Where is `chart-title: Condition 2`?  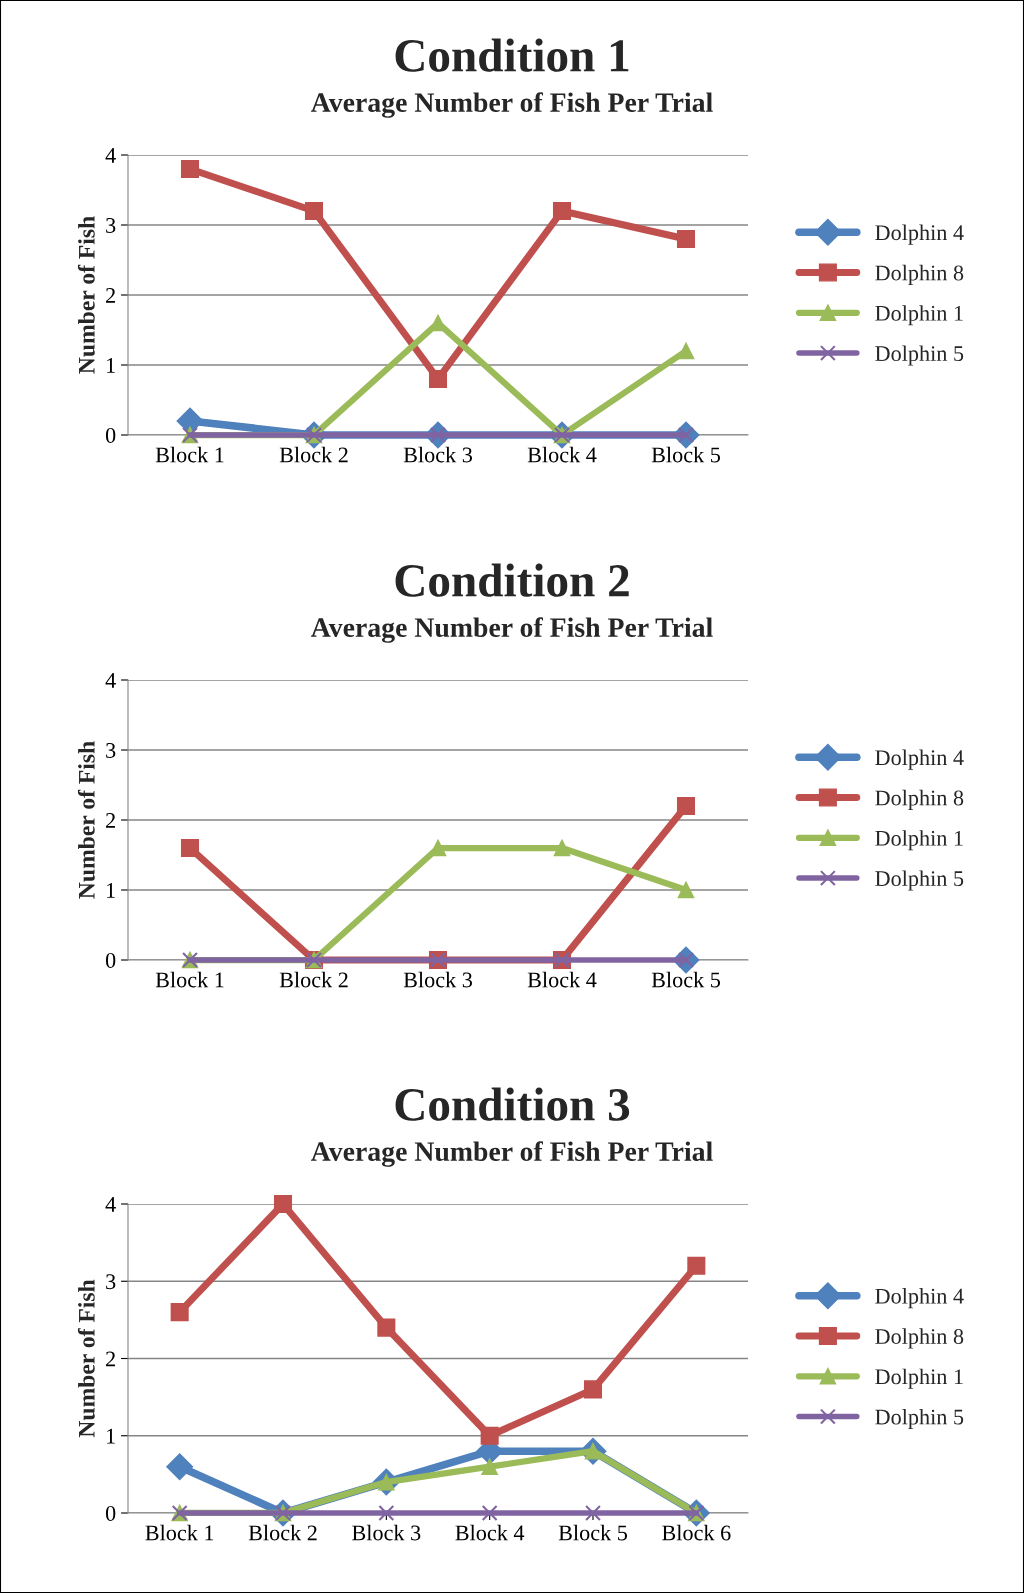
chart-title: Condition 2 is located at coordinates (512, 580).